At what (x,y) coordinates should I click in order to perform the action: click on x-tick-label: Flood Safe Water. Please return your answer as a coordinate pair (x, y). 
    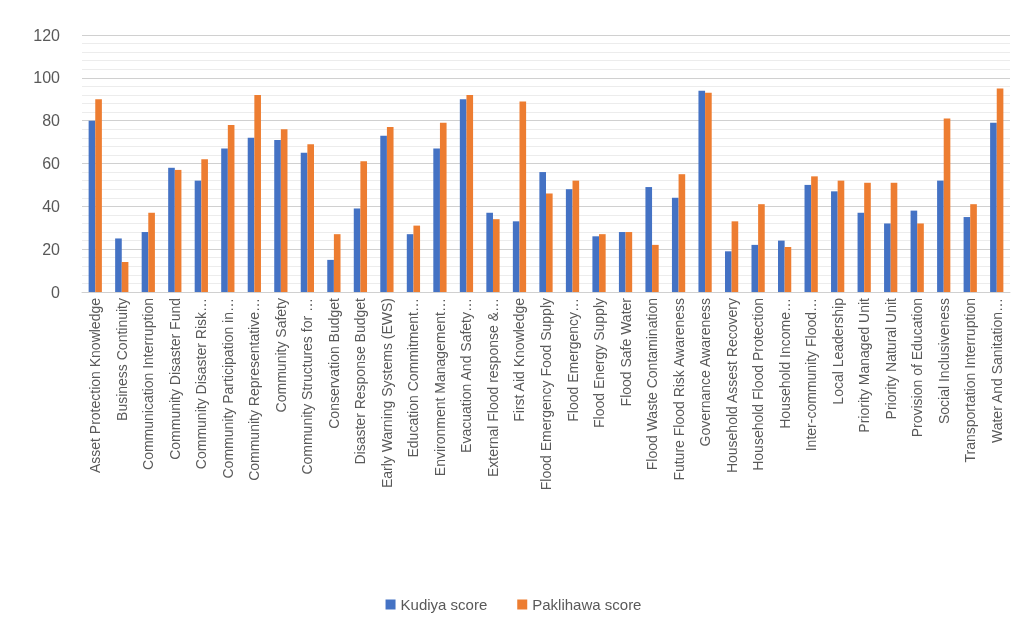
    Looking at the image, I should click on (625, 352).